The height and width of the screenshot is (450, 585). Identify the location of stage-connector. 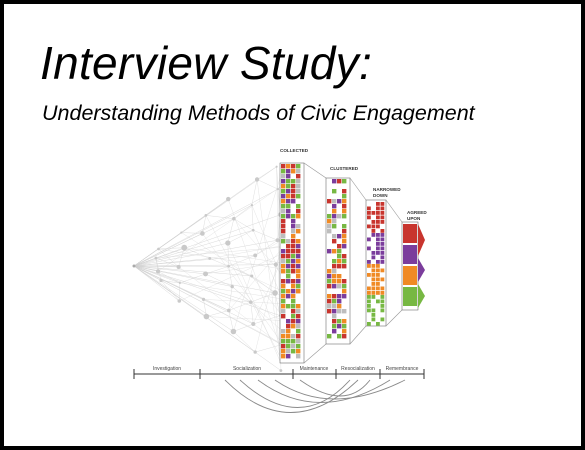
(394, 211).